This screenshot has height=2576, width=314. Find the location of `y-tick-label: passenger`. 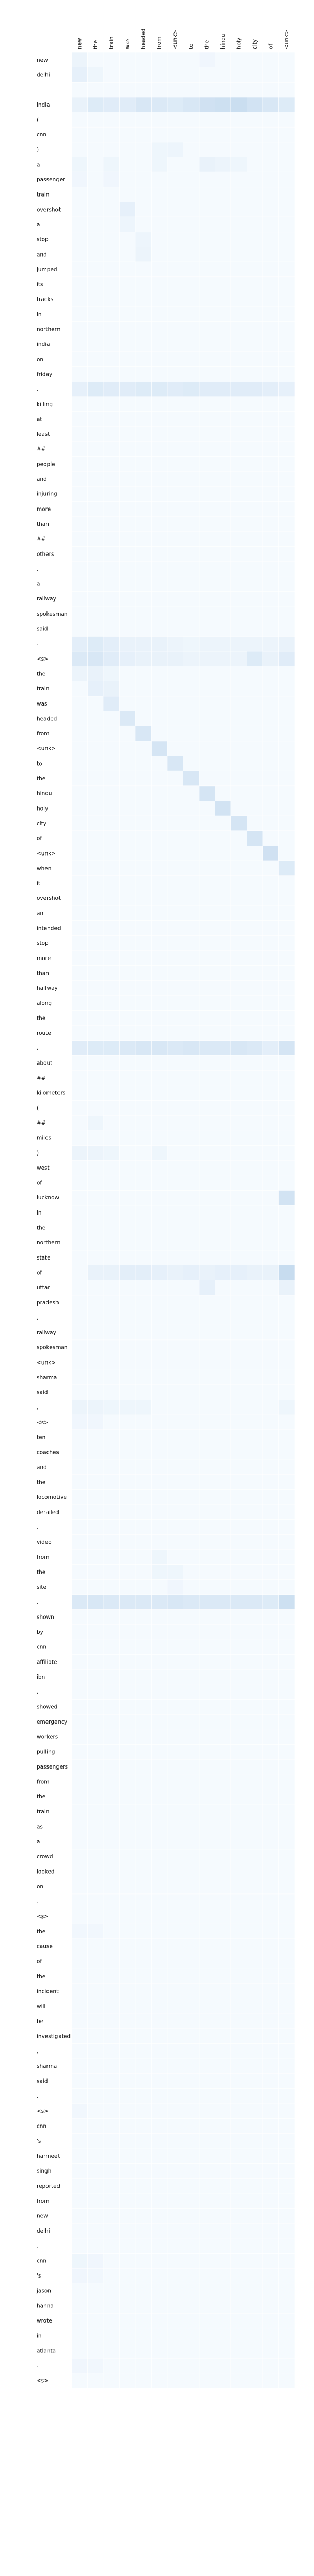

y-tick-label: passenger is located at coordinates (51, 180).